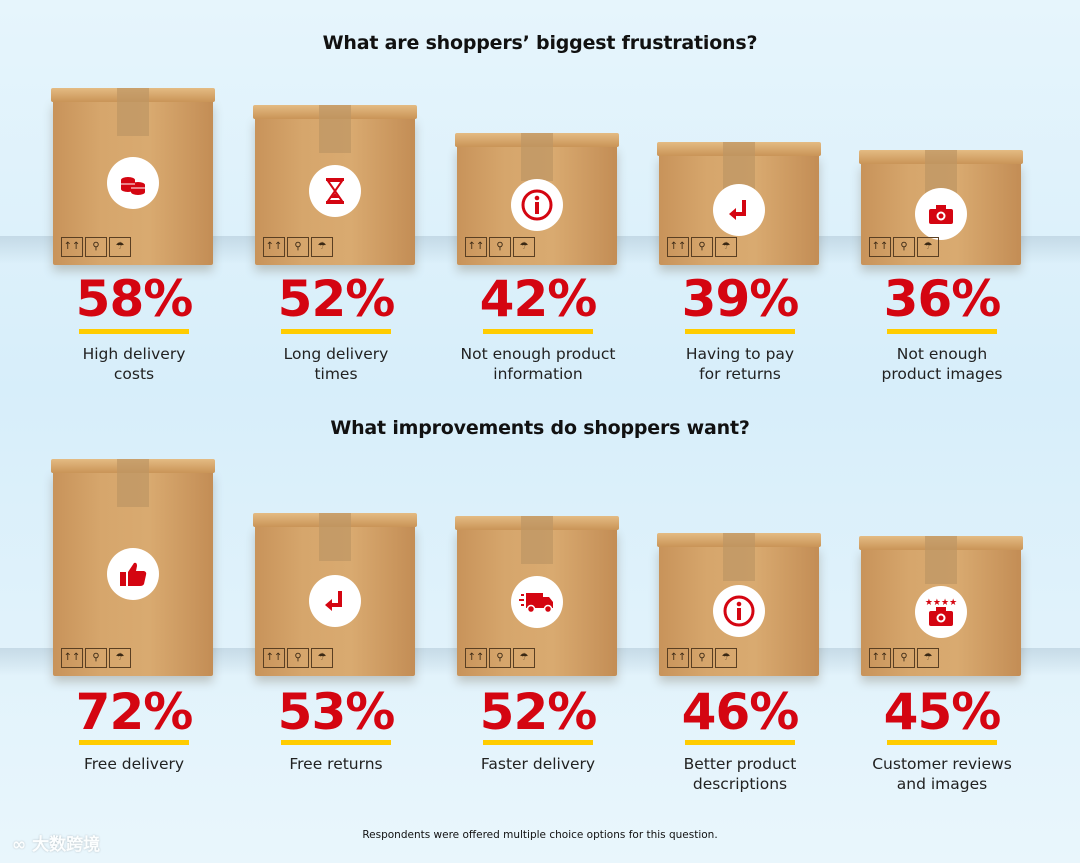 The image size is (1080, 863). I want to click on bar-box: ★★★★ ↑↑ ⚲ ☂, so click(941, 606).